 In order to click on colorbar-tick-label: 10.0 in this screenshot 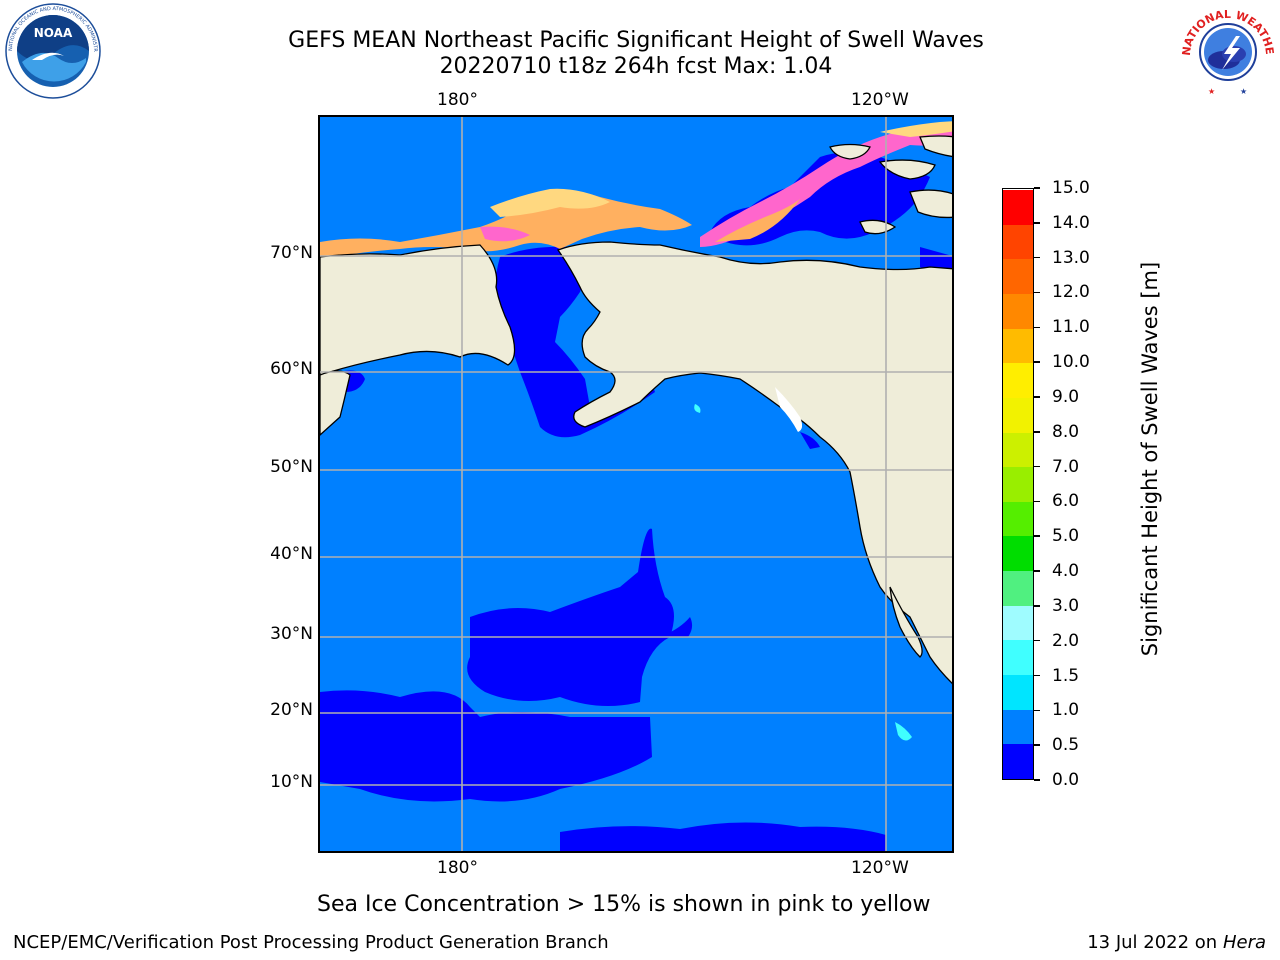, I will do `click(1071, 362)`.